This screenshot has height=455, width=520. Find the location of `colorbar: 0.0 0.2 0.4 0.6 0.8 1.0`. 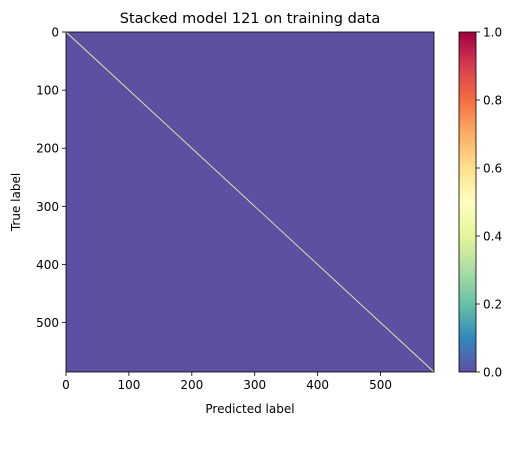

colorbar: 0.0 0.2 0.4 0.6 0.8 1.0 is located at coordinates (480, 203).